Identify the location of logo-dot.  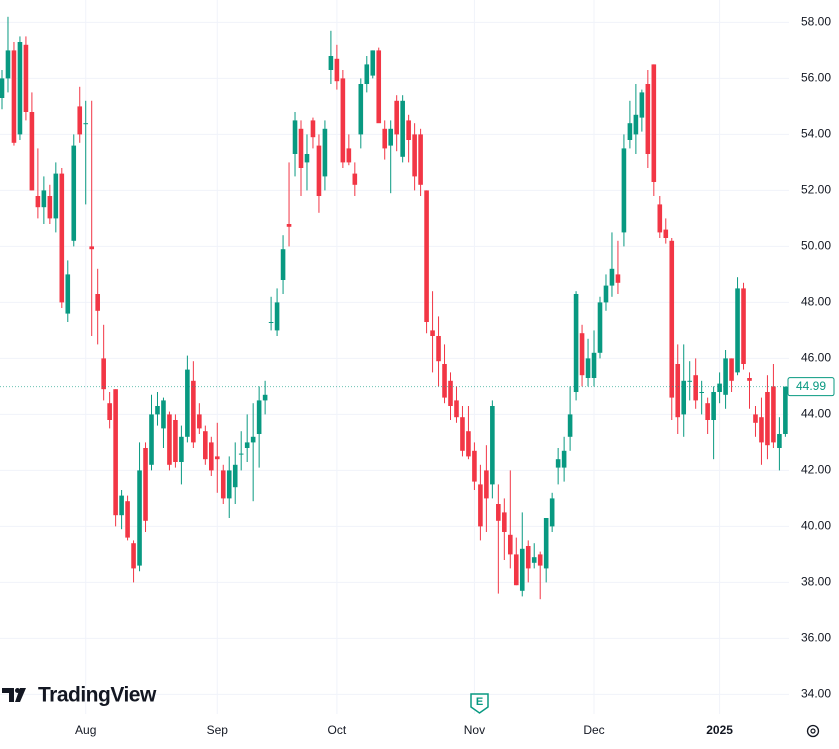
(17, 690).